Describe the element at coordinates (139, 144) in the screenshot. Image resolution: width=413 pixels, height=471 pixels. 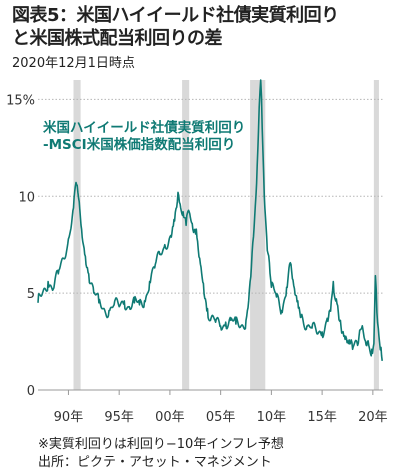
I see `series-label-1: -MSCI米国株価指数配当利回り` at that location.